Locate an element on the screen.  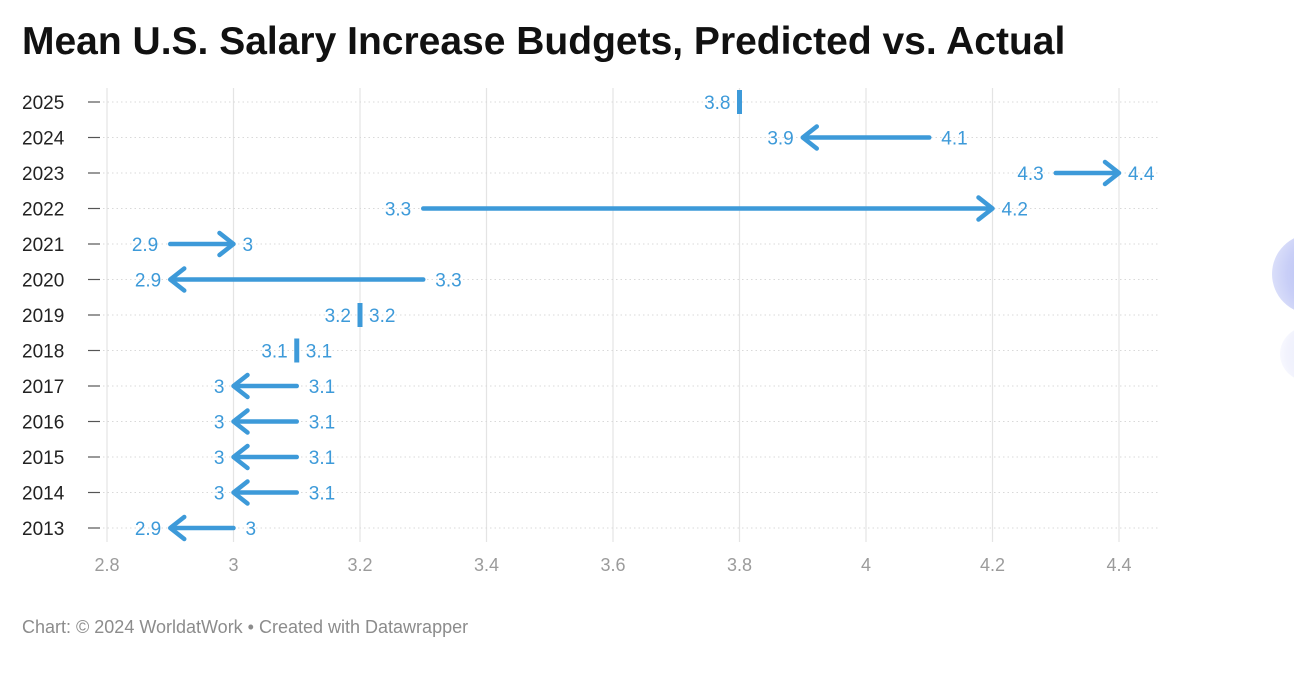
x-tick-label: 3.2 is located at coordinates (359, 565).